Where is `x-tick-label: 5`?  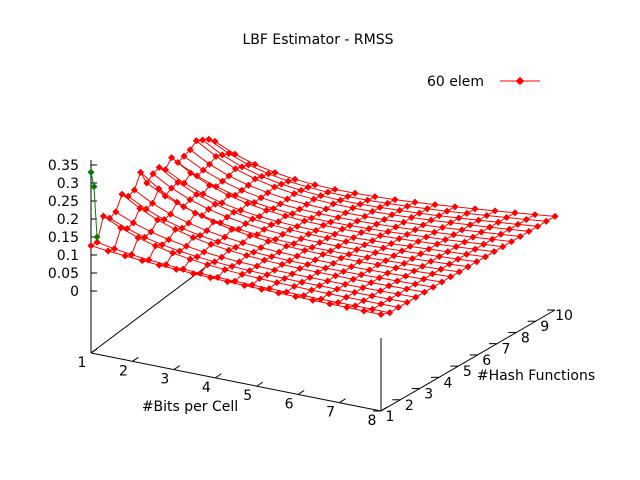 x-tick-label: 5 is located at coordinates (247, 396).